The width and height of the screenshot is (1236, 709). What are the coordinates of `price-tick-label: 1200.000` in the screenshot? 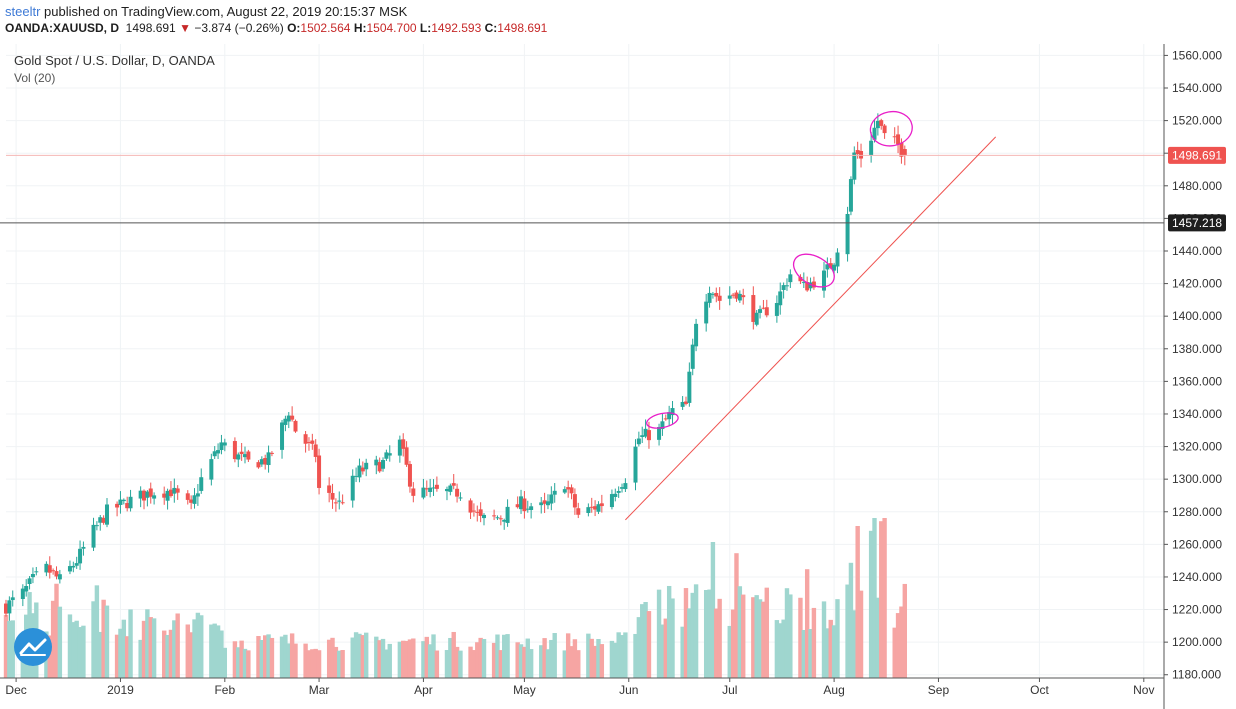 It's located at (1197, 642).